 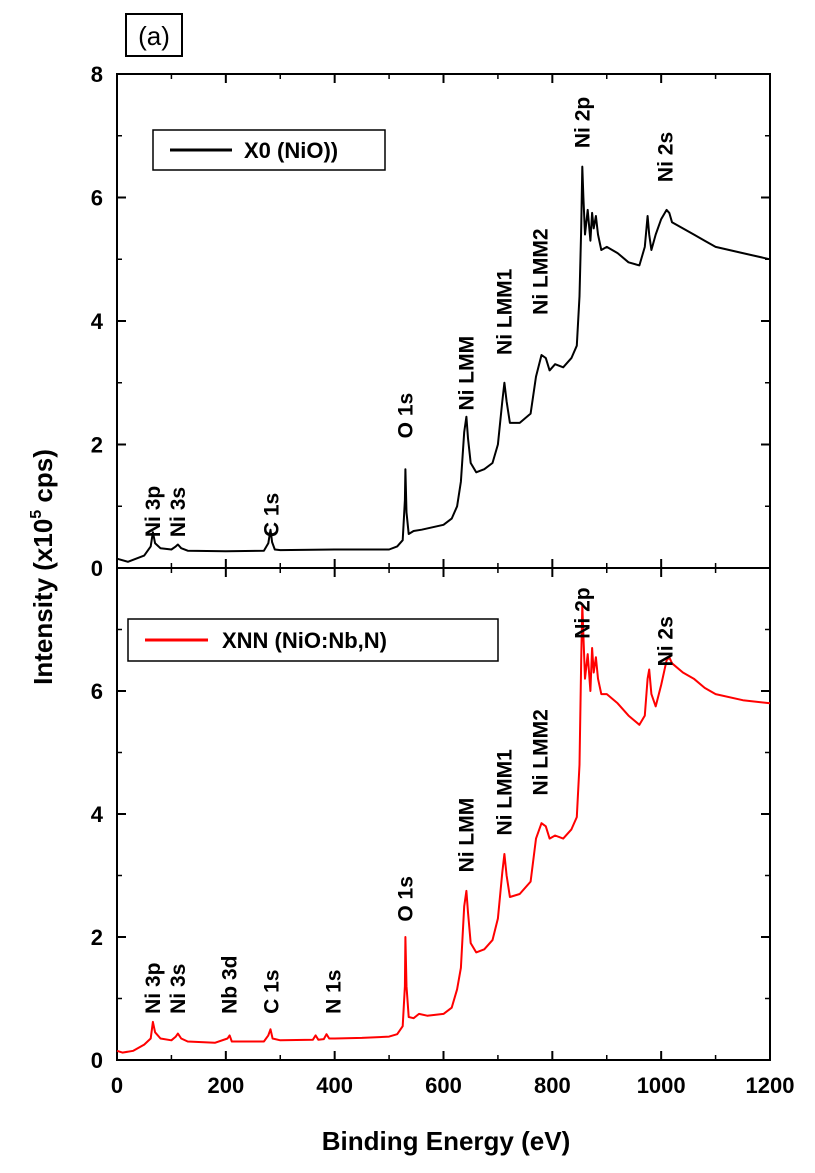 I want to click on panel-label: (a), so click(x=154, y=36).